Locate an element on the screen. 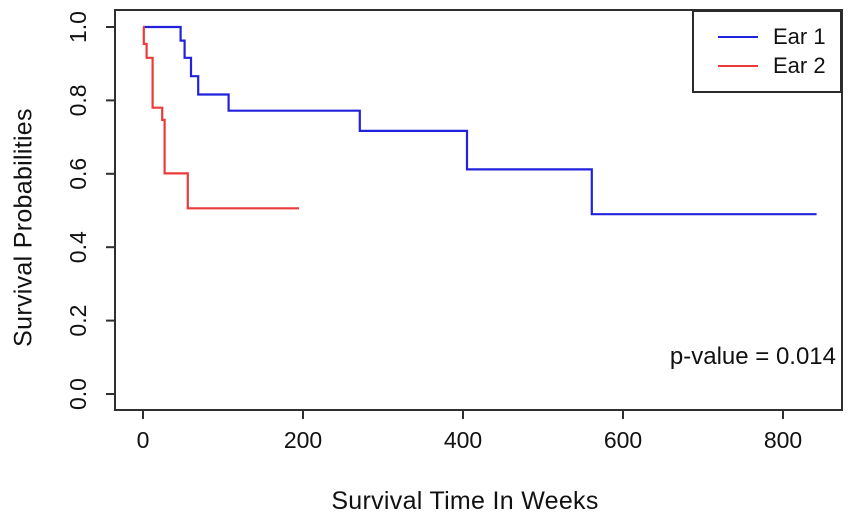 This screenshot has width=851, height=524. y-tick-label: 0.4 is located at coordinates (78, 247).